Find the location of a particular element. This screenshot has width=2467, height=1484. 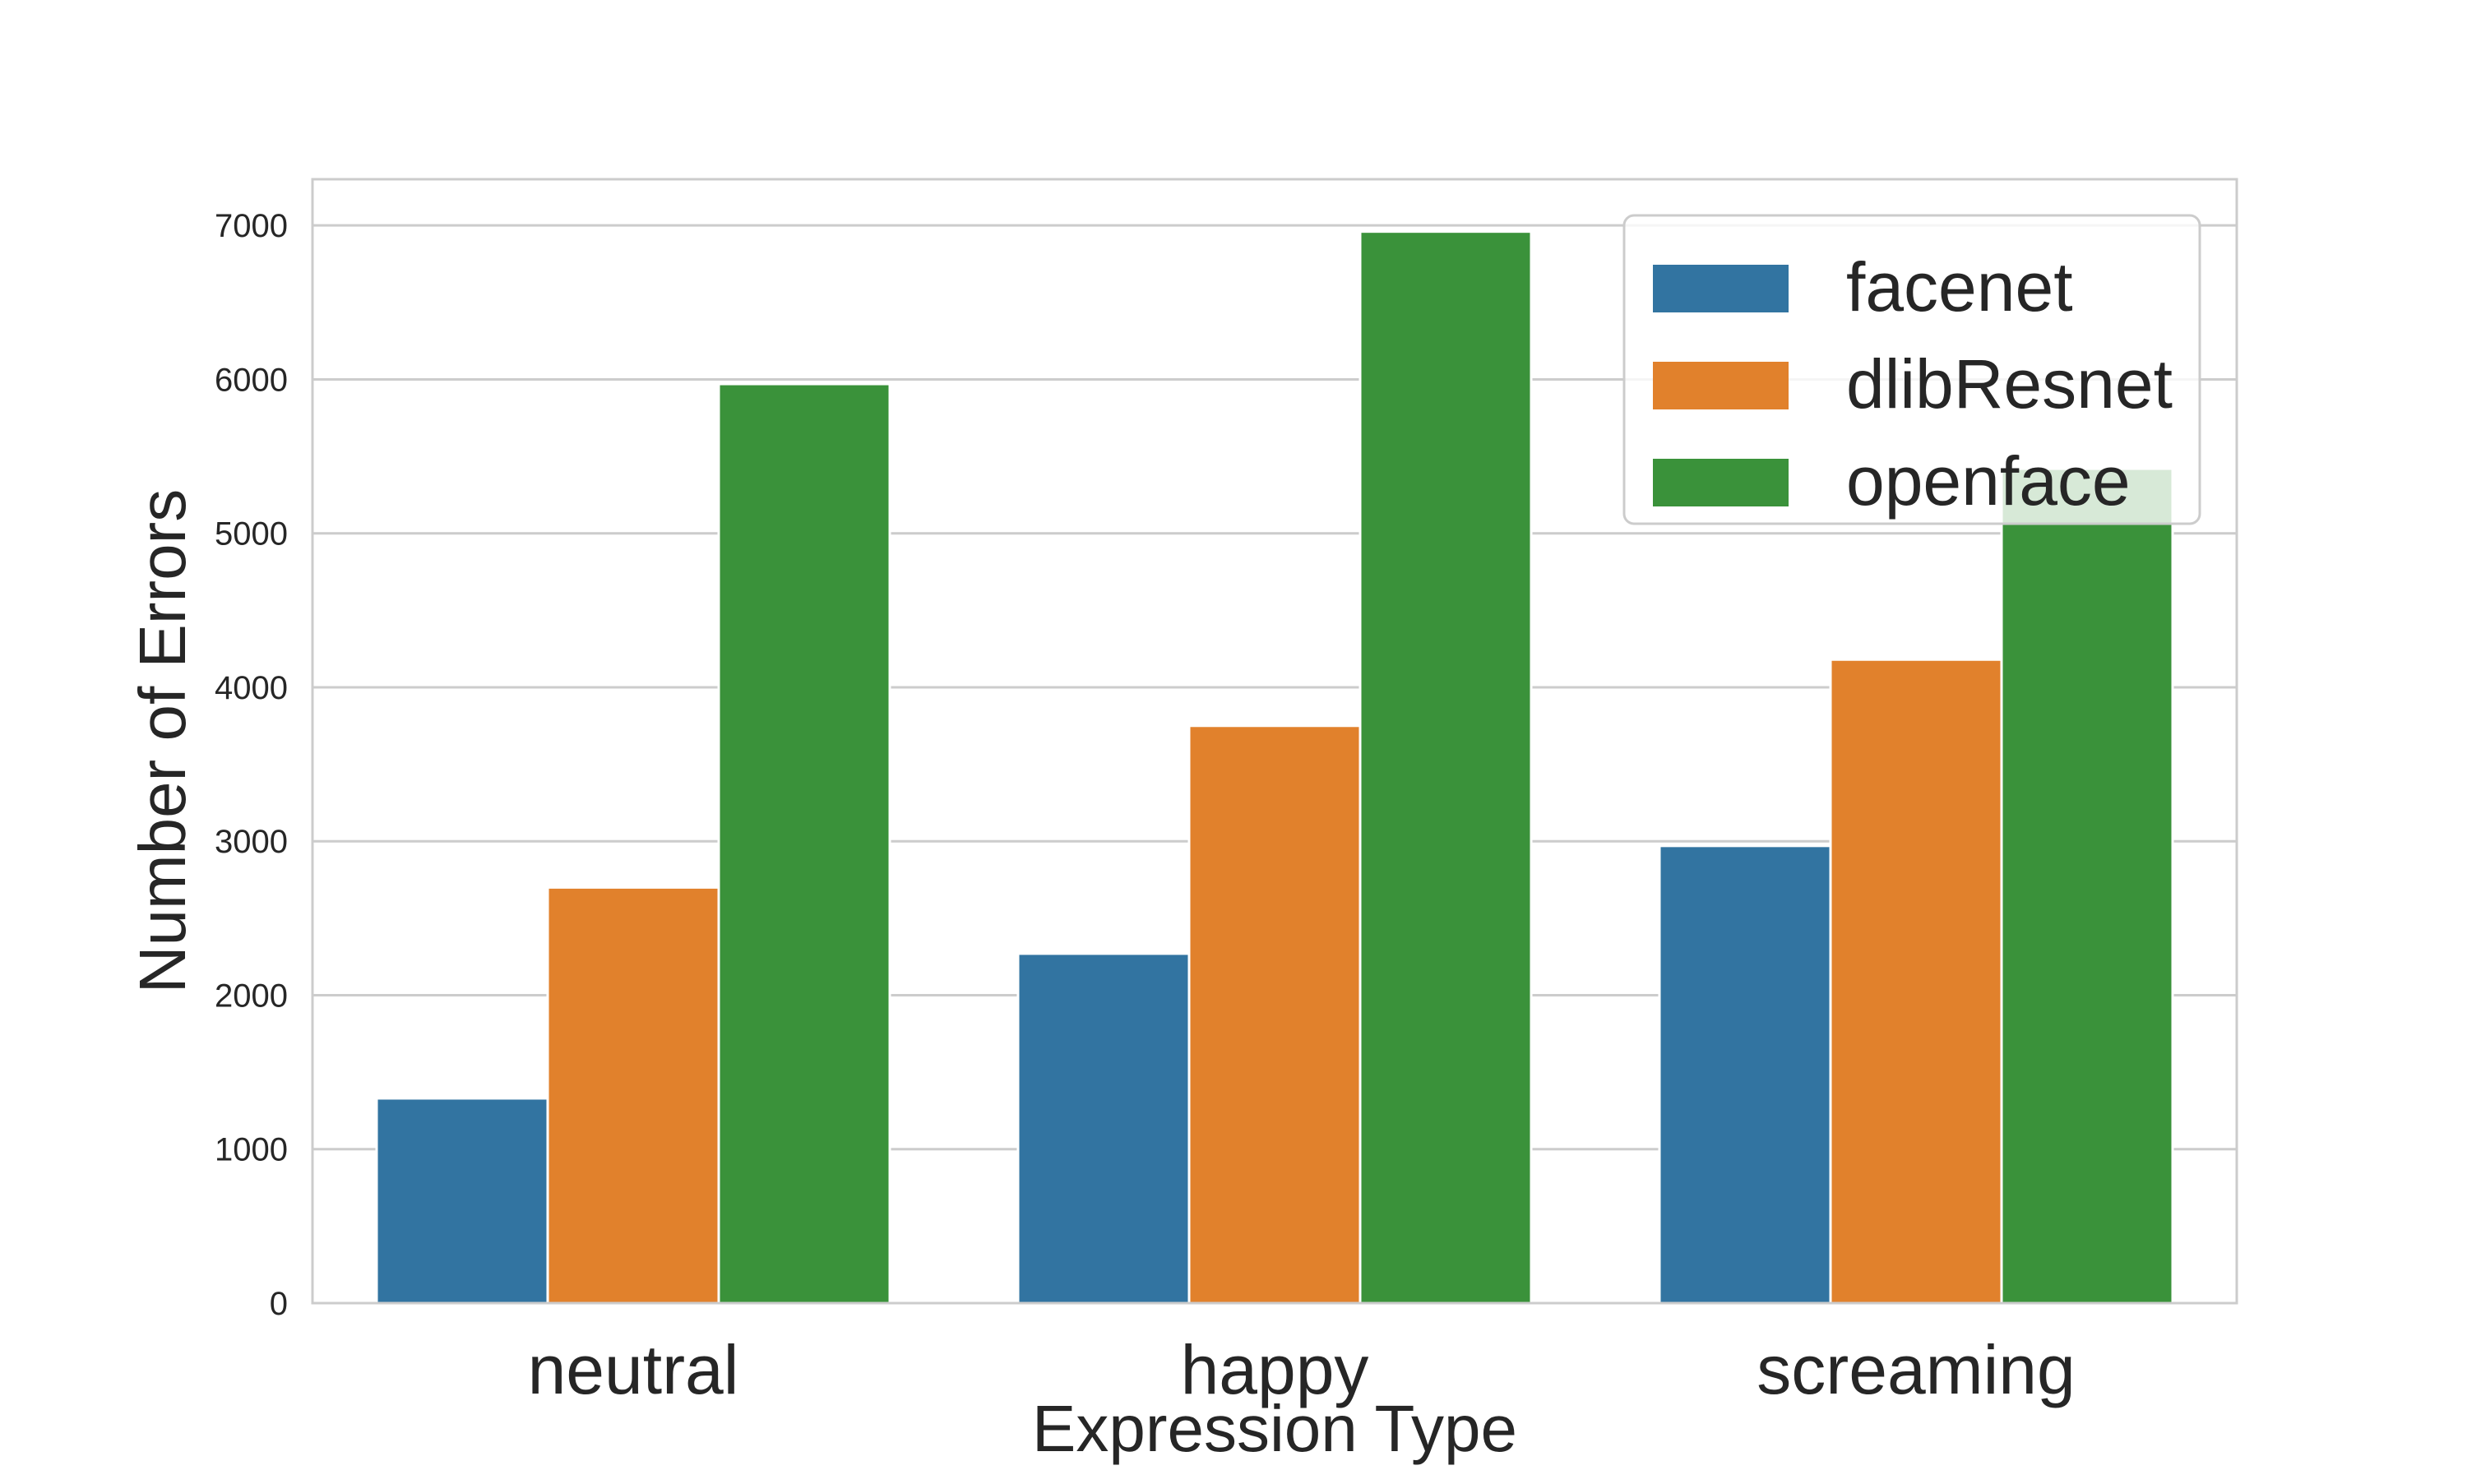

x-tick-label: screaming is located at coordinates (1916, 1370).